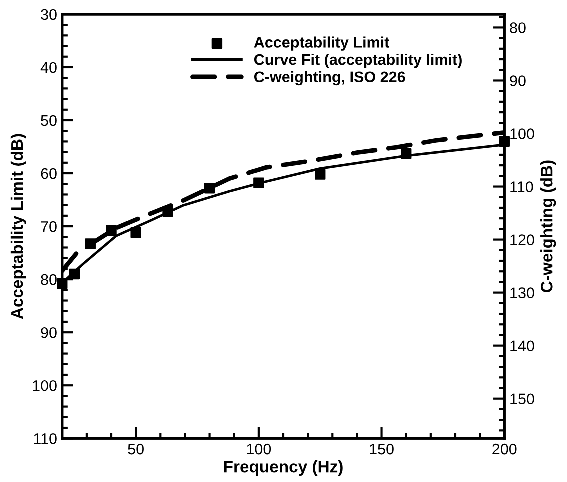 The width and height of the screenshot is (567, 482). What do you see at coordinates (522, 346) in the screenshot?
I see `y2-tick-label: 140` at bounding box center [522, 346].